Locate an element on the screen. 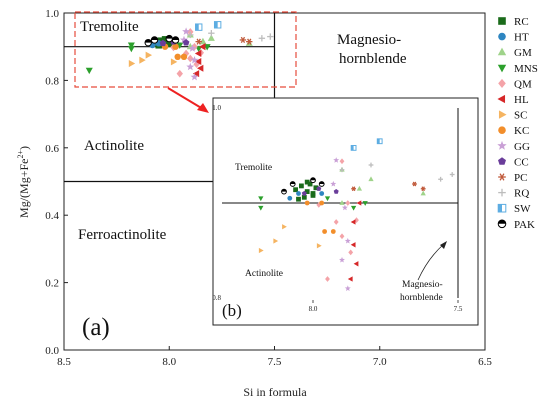 This screenshot has height=403, width=550. x-tick-label: 8.5 is located at coordinates (64, 362).